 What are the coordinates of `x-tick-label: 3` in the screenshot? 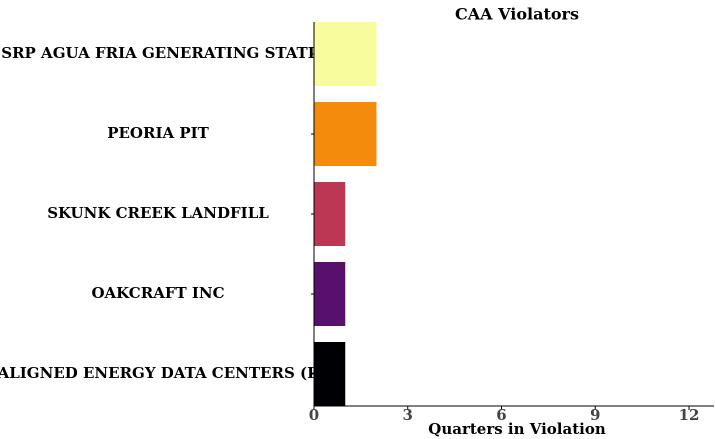 It's located at (408, 415).